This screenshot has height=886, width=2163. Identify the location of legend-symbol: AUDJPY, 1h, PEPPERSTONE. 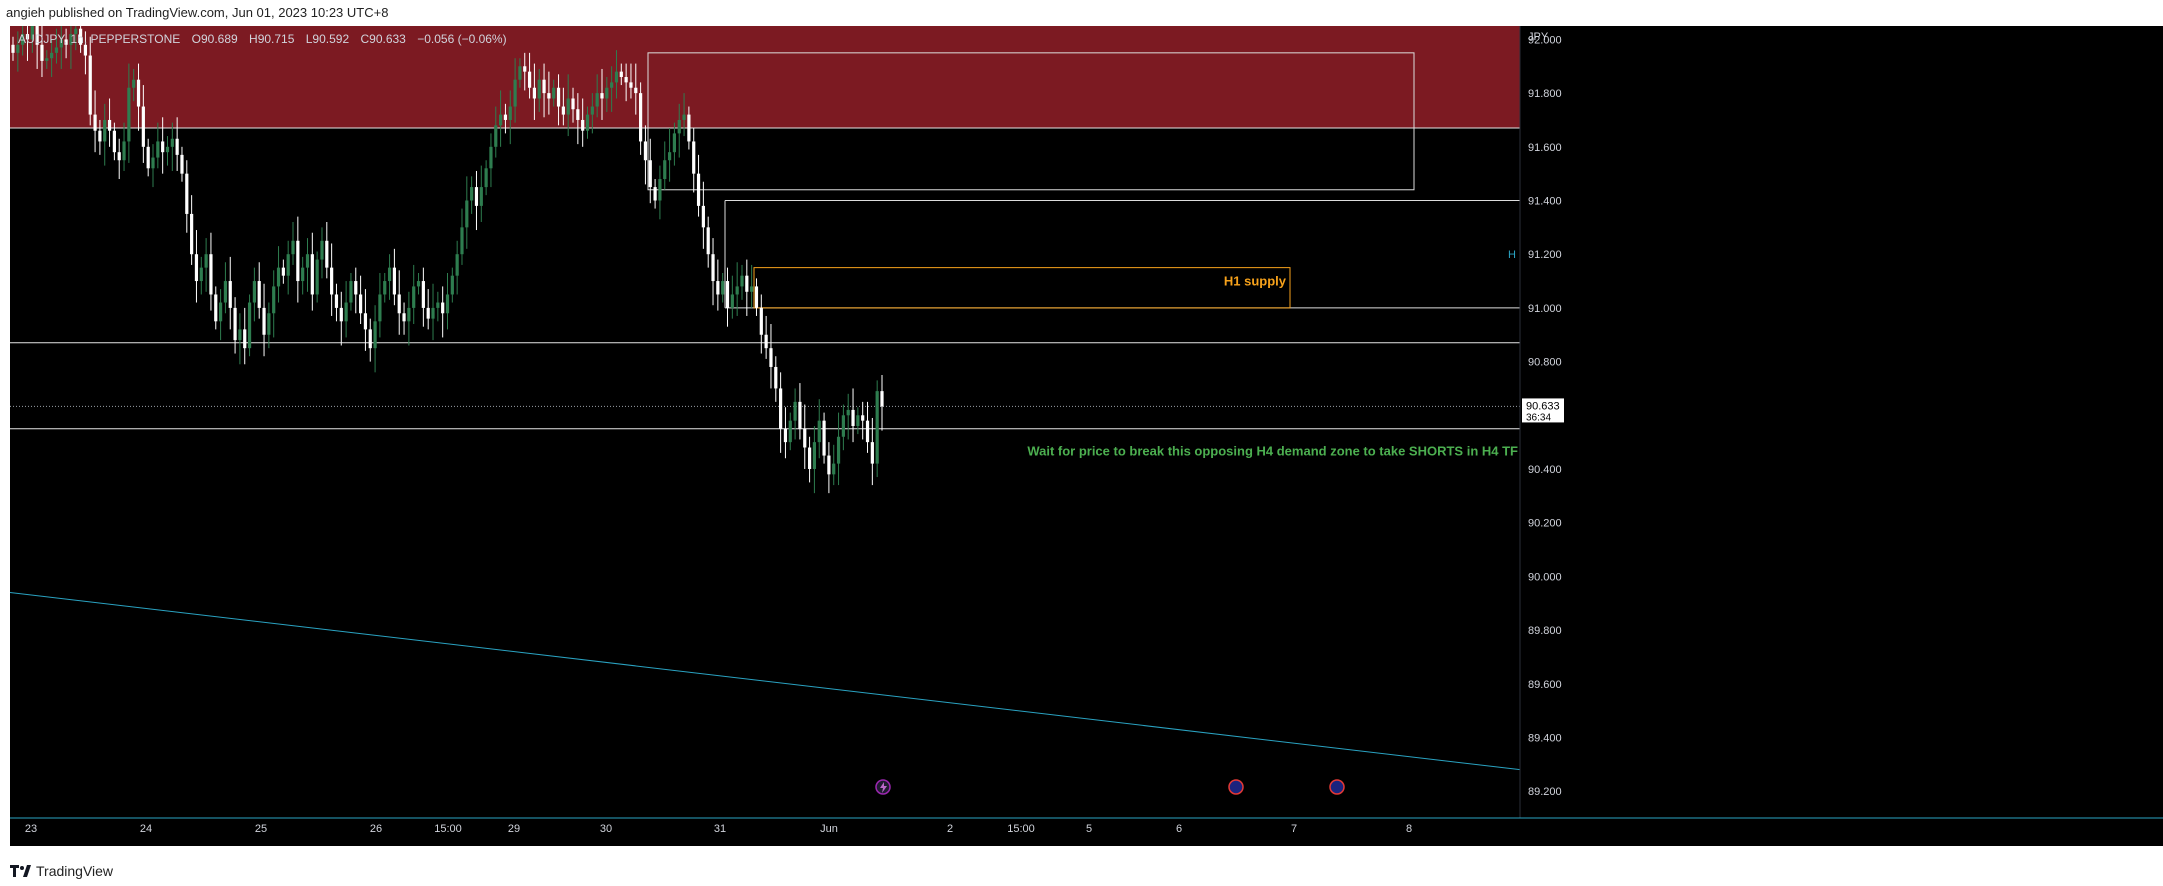
(99, 39).